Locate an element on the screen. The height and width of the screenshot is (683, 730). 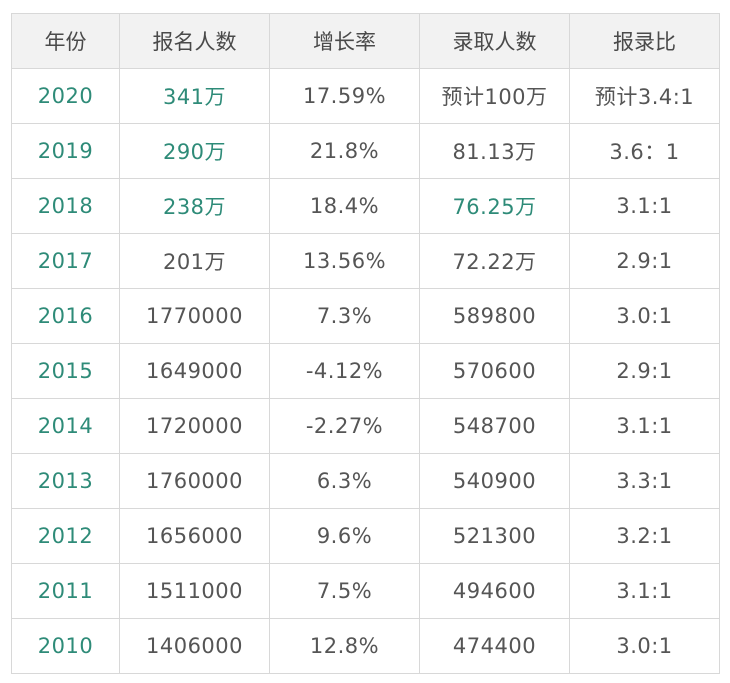
cell-year: 2018 is located at coordinates (65, 206).